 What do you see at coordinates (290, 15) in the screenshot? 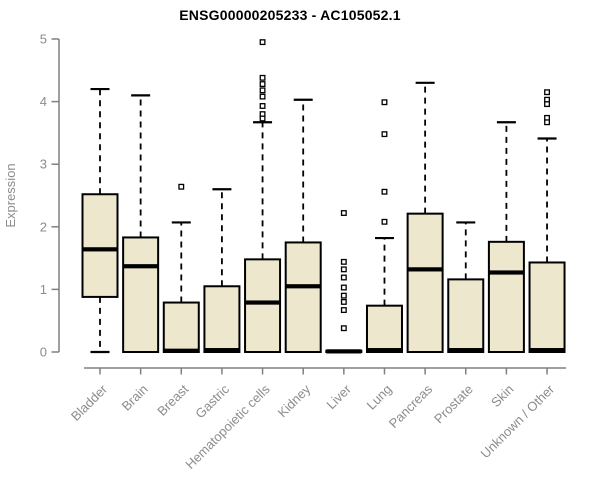
I see `chart-title: ENSG00000205233 - AC105052.1` at bounding box center [290, 15].